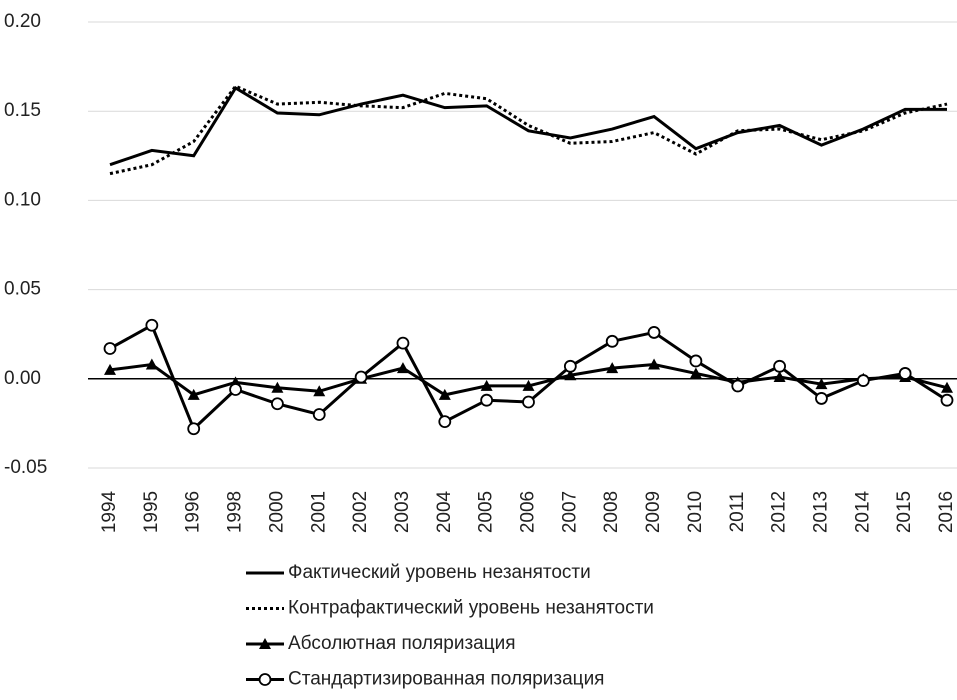 The image size is (957, 700). What do you see at coordinates (22, 199) in the screenshot?
I see `y-tick-label: 0.10` at bounding box center [22, 199].